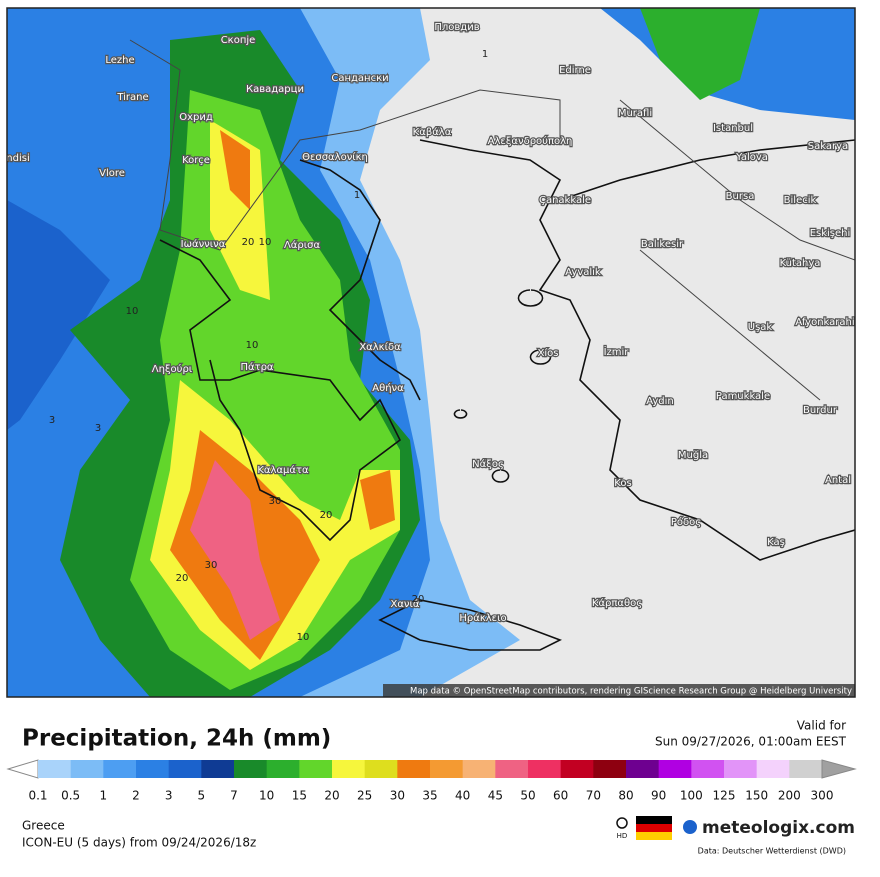 This screenshot has height=877, width=880. What do you see at coordinates (256, 367) in the screenshot?
I see `city-label: Πάτρα` at bounding box center [256, 367].